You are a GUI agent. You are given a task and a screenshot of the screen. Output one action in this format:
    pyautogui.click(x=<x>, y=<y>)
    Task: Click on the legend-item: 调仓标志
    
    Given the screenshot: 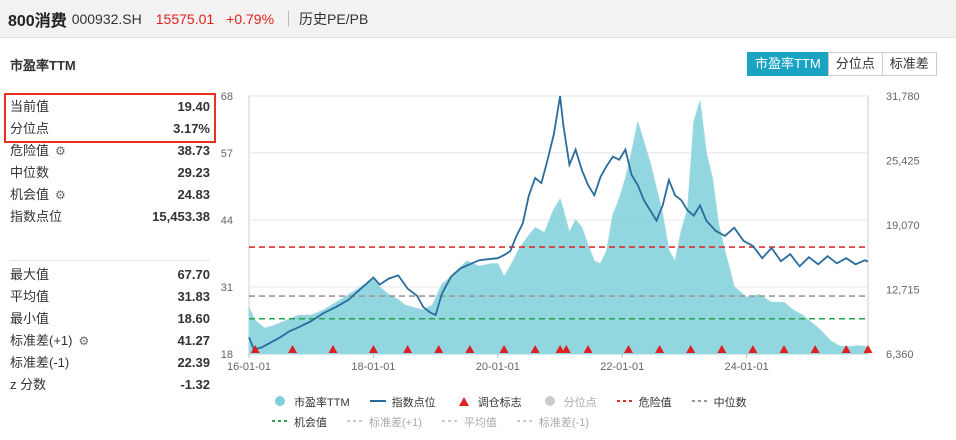 What is the action you would take?
    pyautogui.click(x=489, y=402)
    